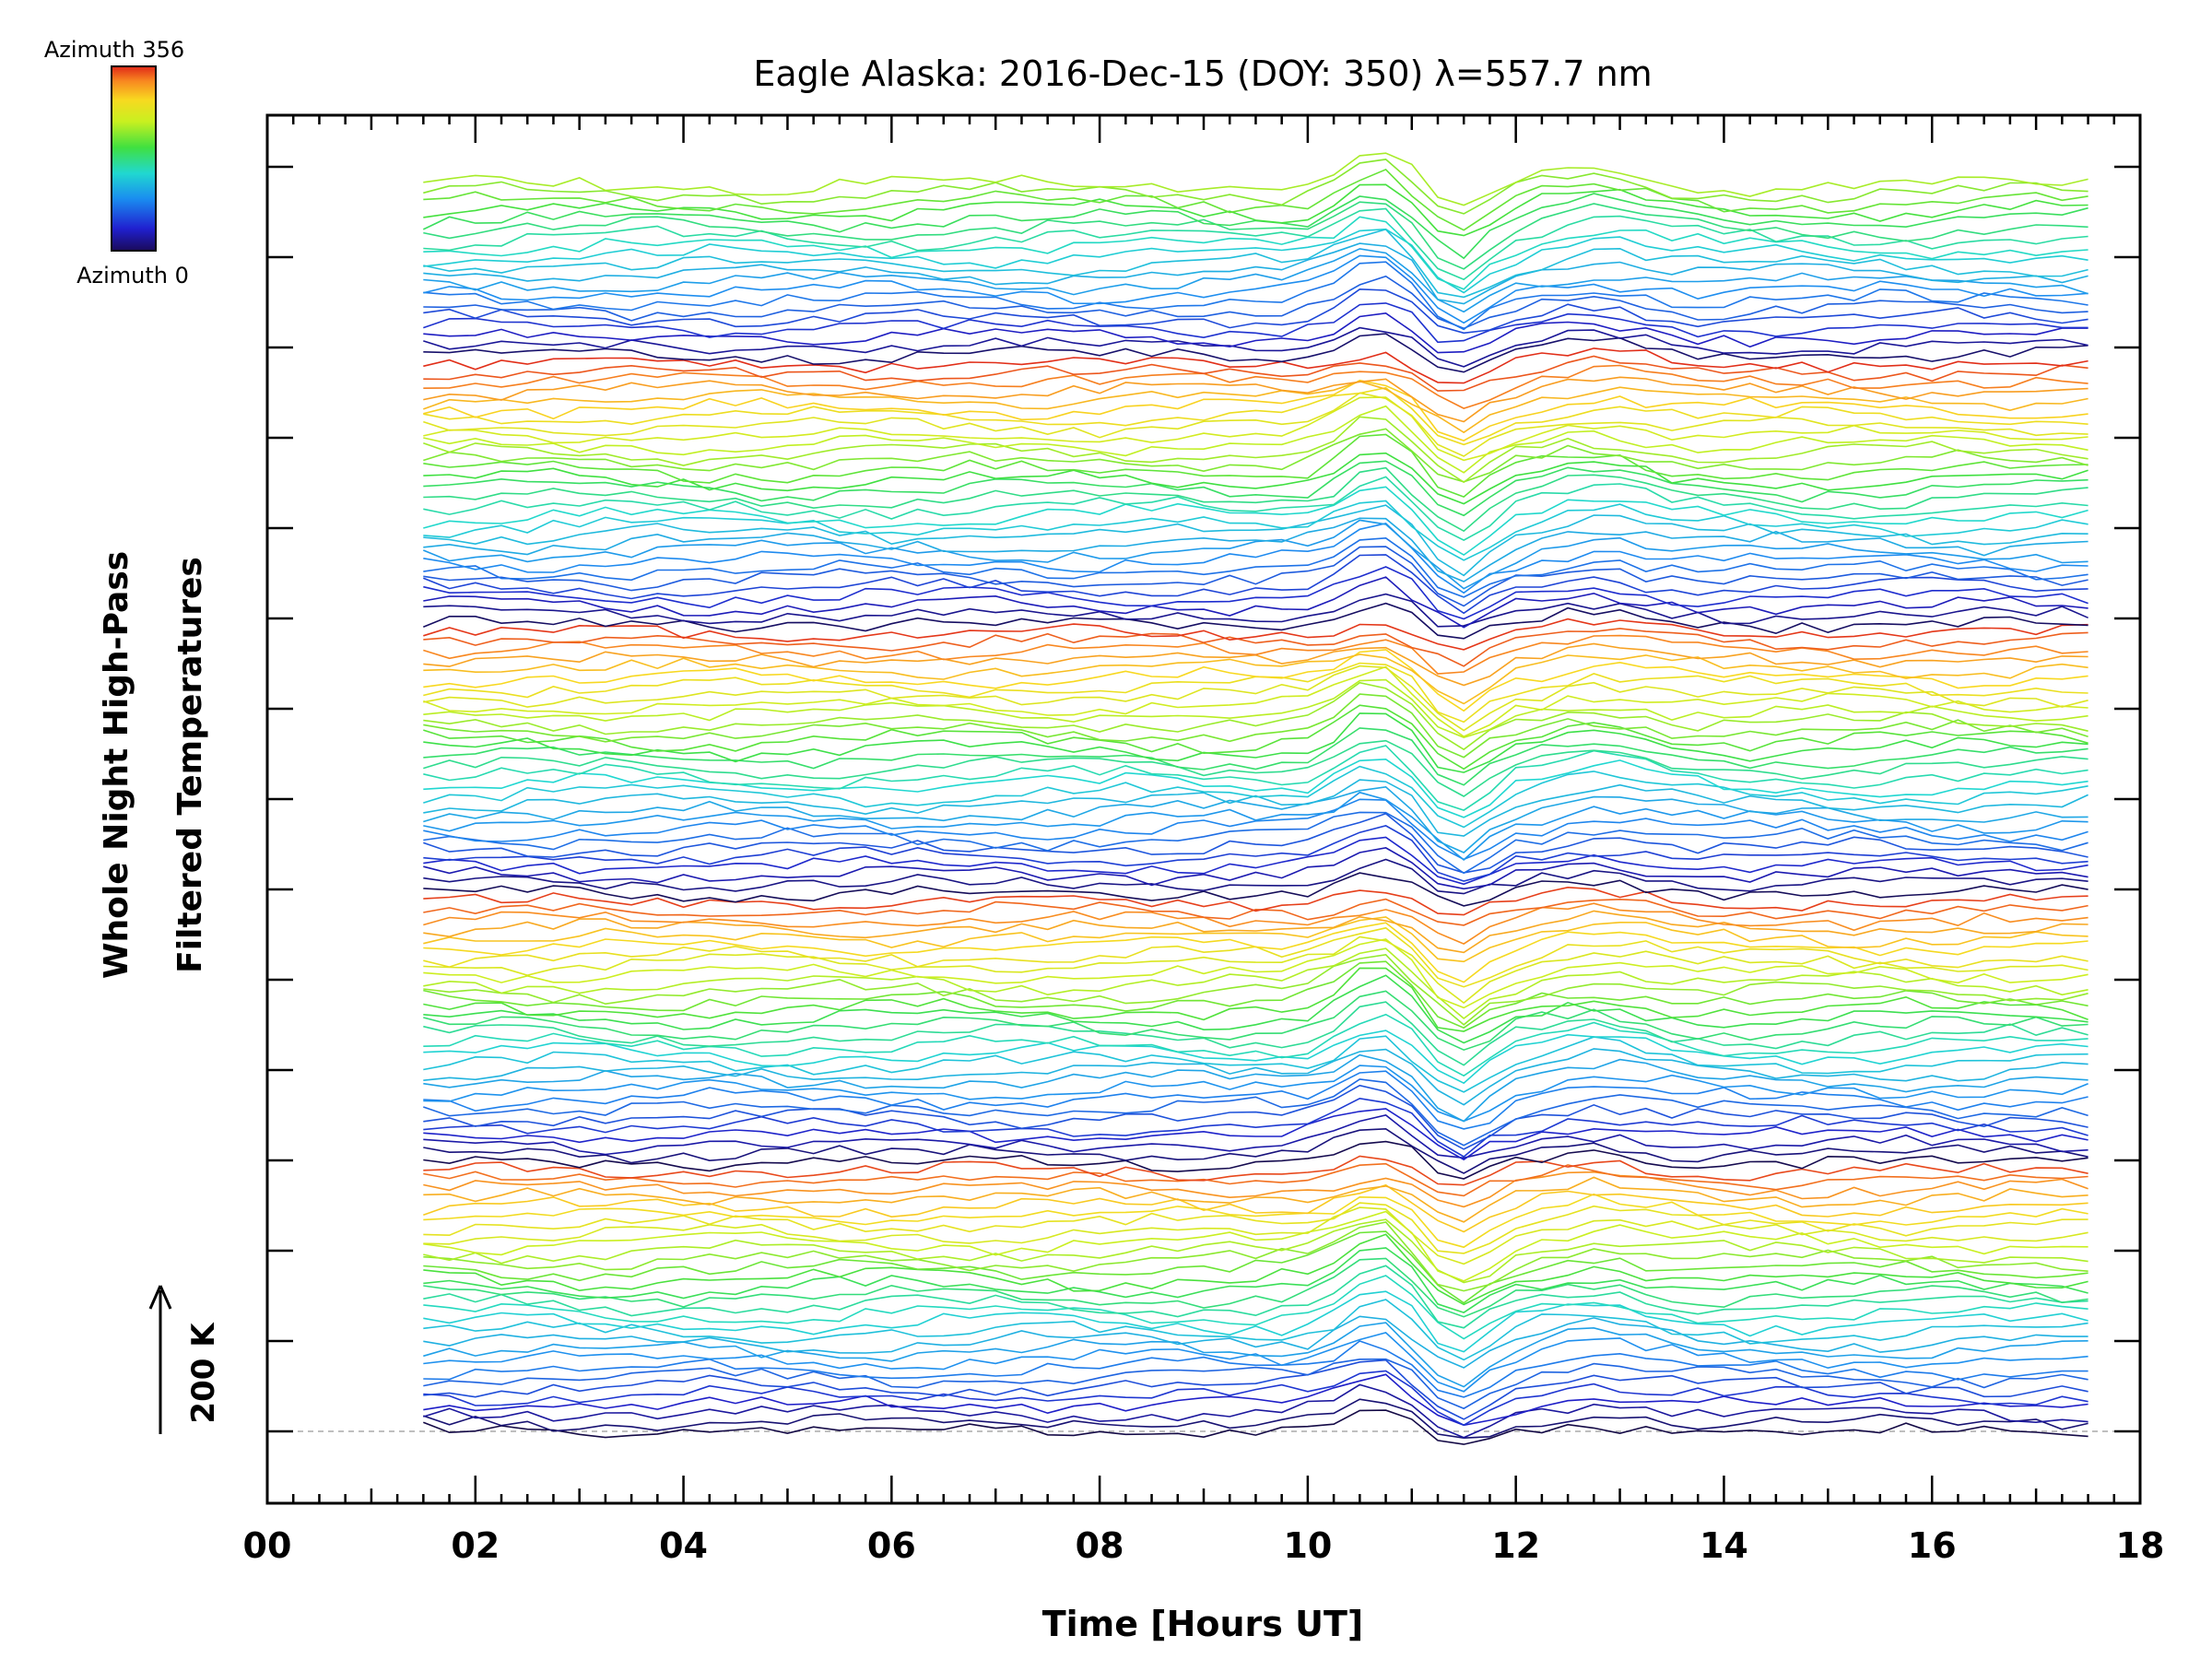 This screenshot has height=1659, width=2212. Describe the element at coordinates (1203, 1624) in the screenshot. I see `x-axis-label: Time [Hours UT]` at that location.